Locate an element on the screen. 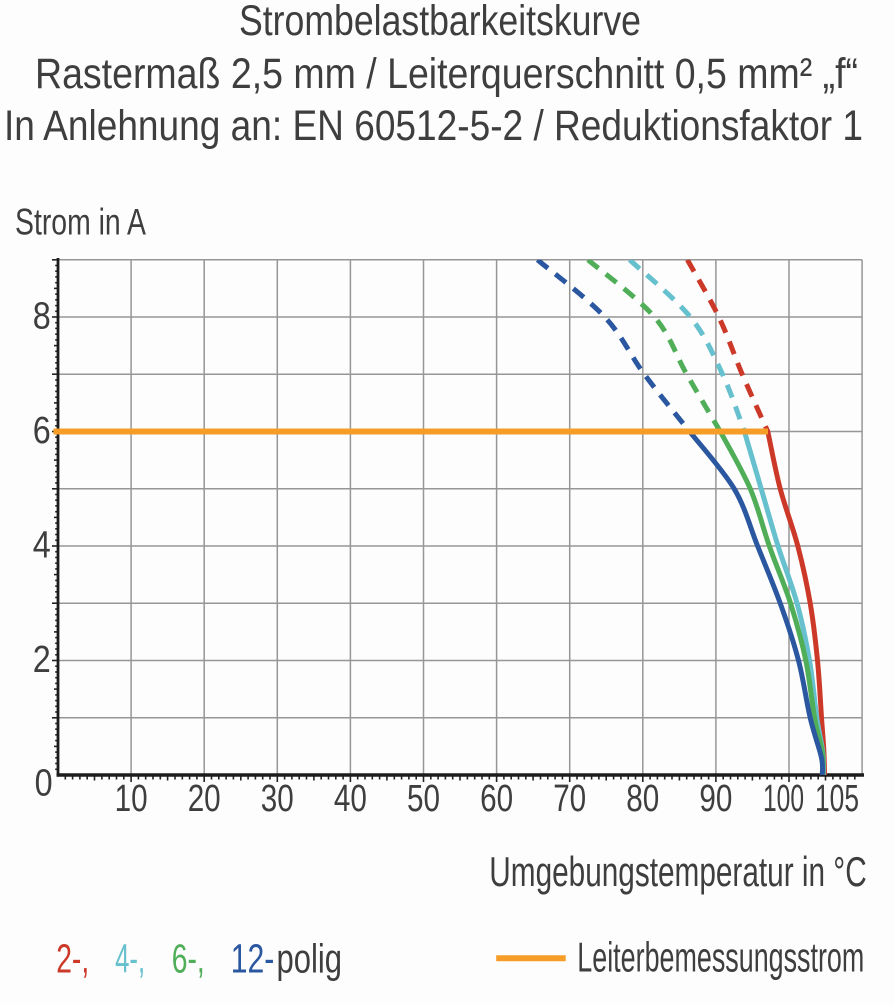 The height and width of the screenshot is (1005, 894). svg-text: 70 is located at coordinates (569, 799).